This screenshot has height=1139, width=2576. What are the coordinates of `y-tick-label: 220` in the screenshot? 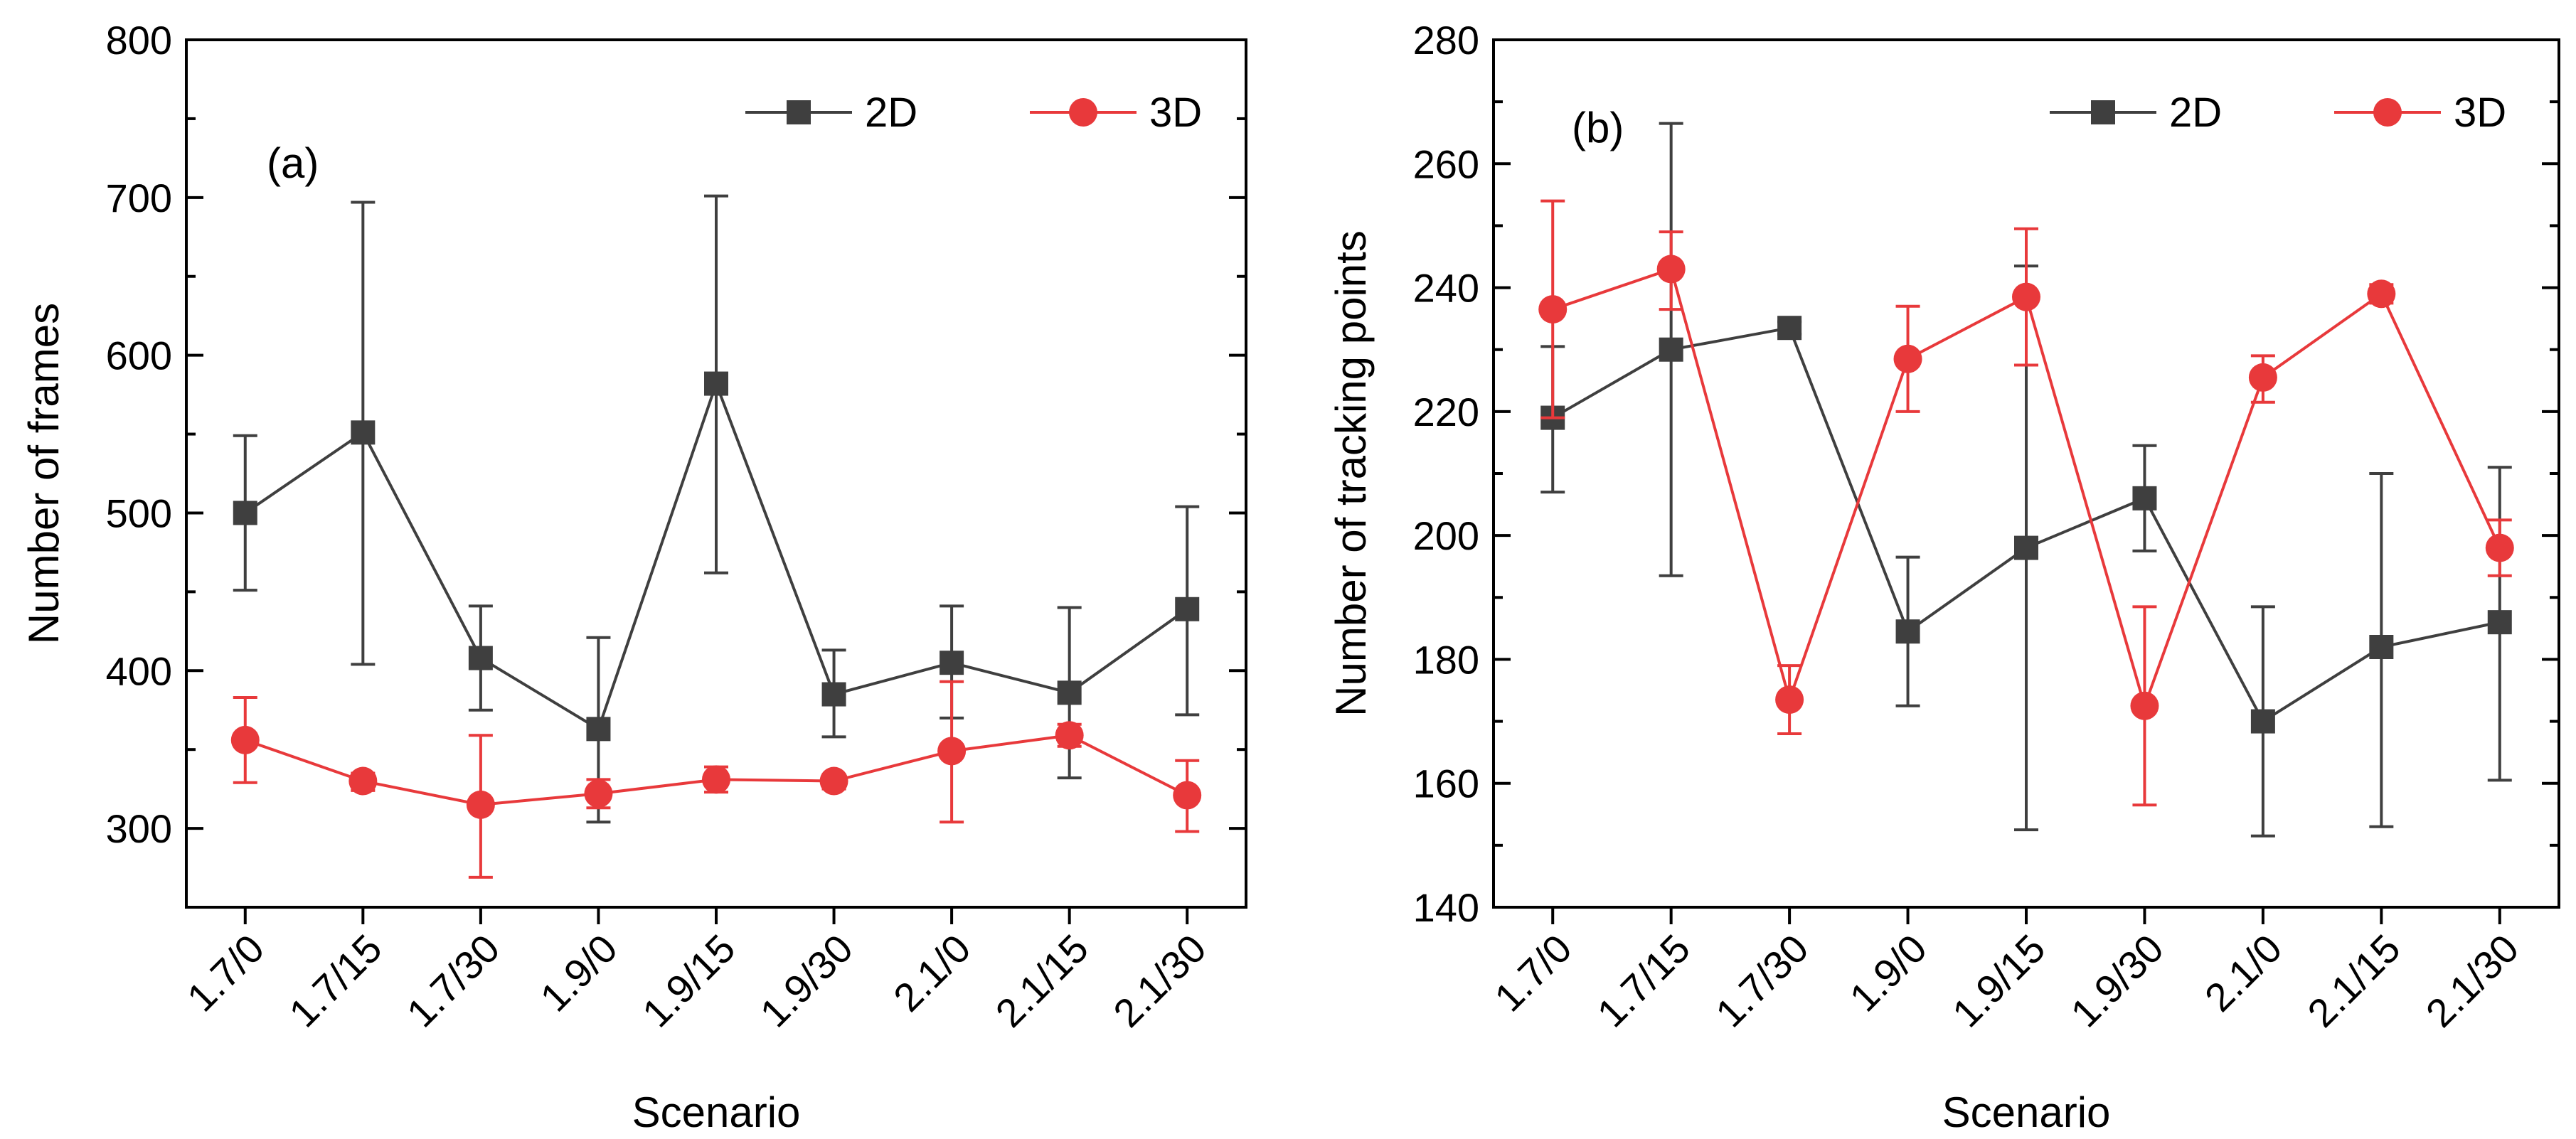 It's located at (1446, 412).